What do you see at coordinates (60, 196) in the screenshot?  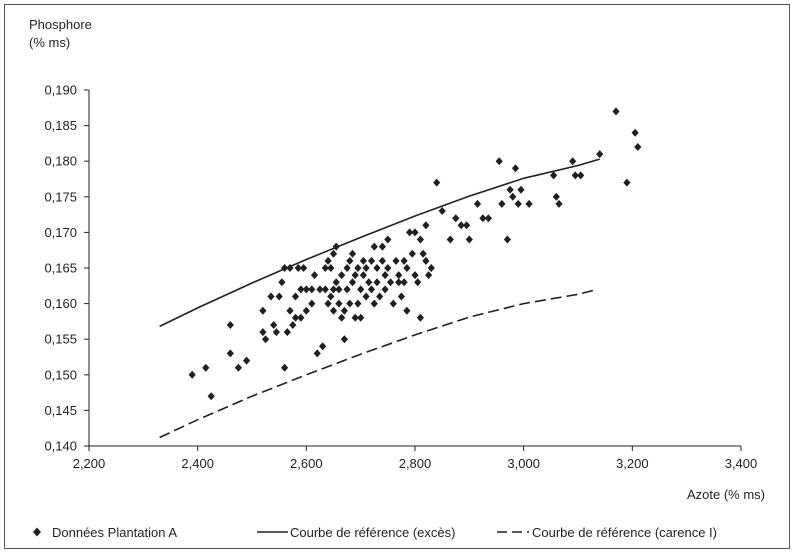 I see `y-tick-label: 0,175` at bounding box center [60, 196].